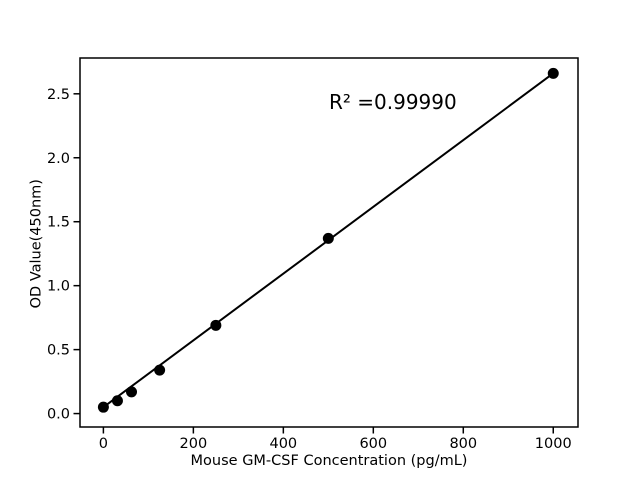 The width and height of the screenshot is (640, 480). What do you see at coordinates (393, 102) in the screenshot?
I see `r-squared-annotation: R² =0.99990` at bounding box center [393, 102].